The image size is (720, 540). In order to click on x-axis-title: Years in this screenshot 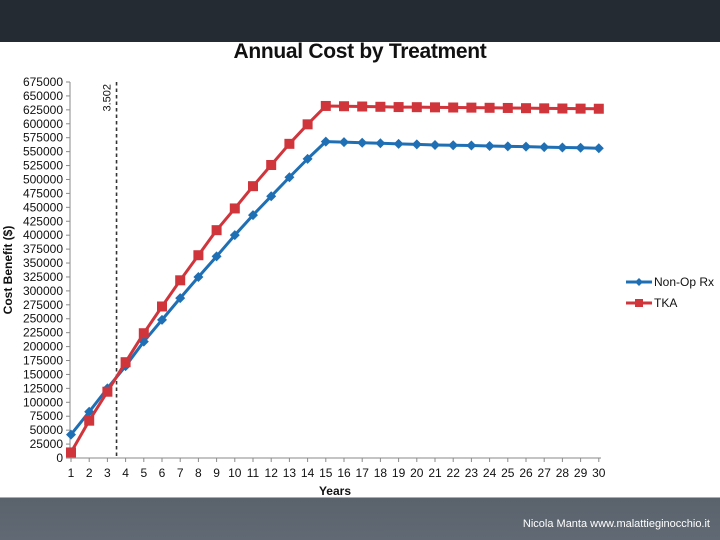, I will do `click(335, 490)`.